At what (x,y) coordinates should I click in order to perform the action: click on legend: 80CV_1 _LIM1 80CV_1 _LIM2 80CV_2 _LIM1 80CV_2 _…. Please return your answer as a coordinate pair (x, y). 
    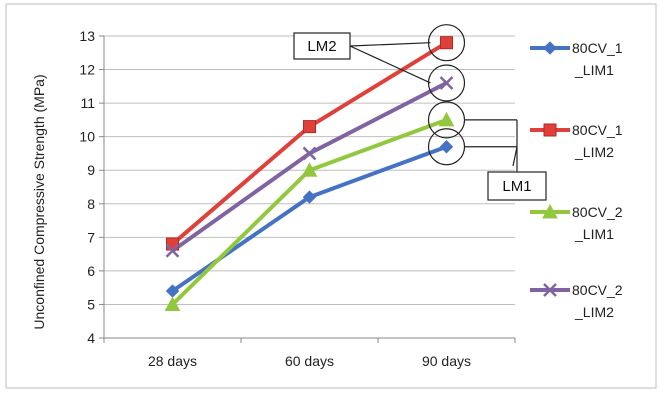
    Looking at the image, I should click on (576, 180).